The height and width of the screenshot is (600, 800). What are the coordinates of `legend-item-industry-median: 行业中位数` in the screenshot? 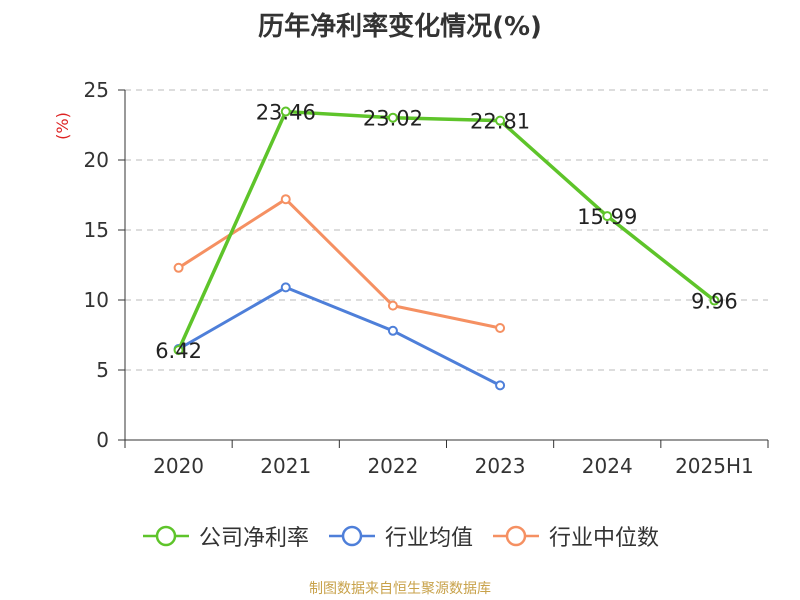 It's located at (575, 536).